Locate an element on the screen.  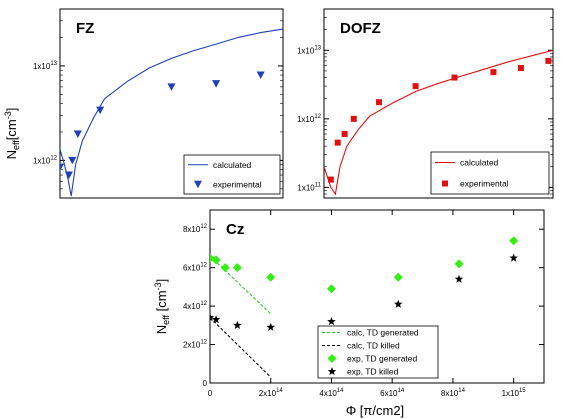
panel-title: DOFZ is located at coordinates (360, 28).